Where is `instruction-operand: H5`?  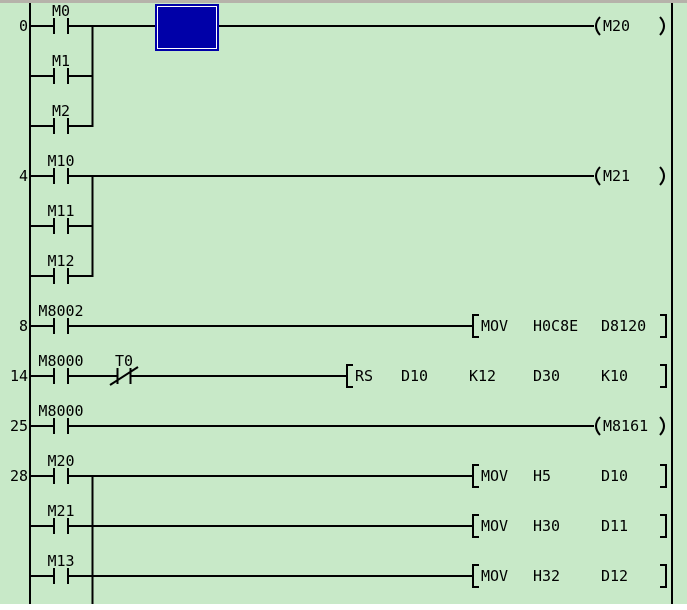 instruction-operand: H5 is located at coordinates (542, 476).